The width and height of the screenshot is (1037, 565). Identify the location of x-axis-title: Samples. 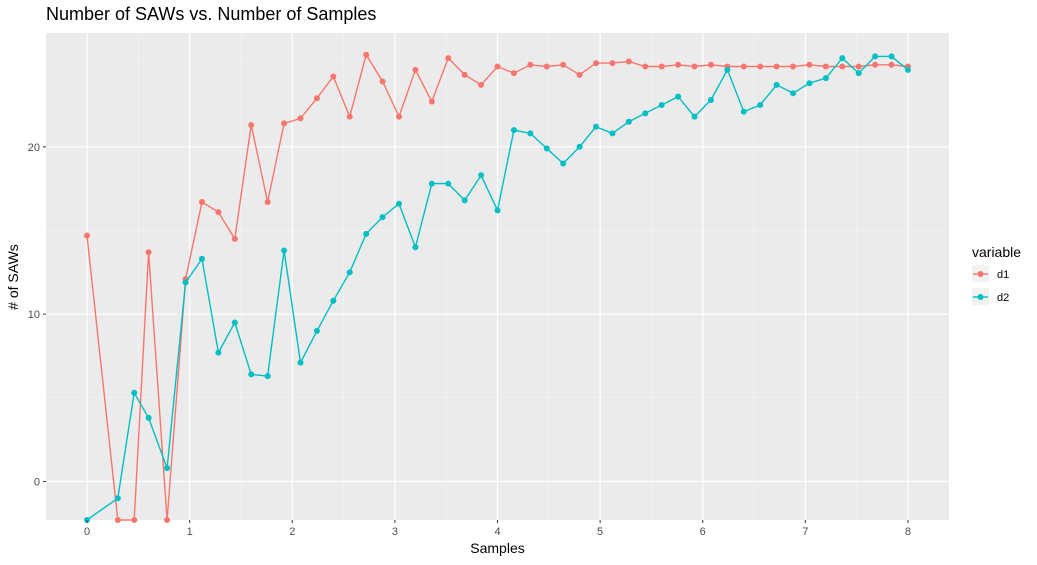
(497, 548).